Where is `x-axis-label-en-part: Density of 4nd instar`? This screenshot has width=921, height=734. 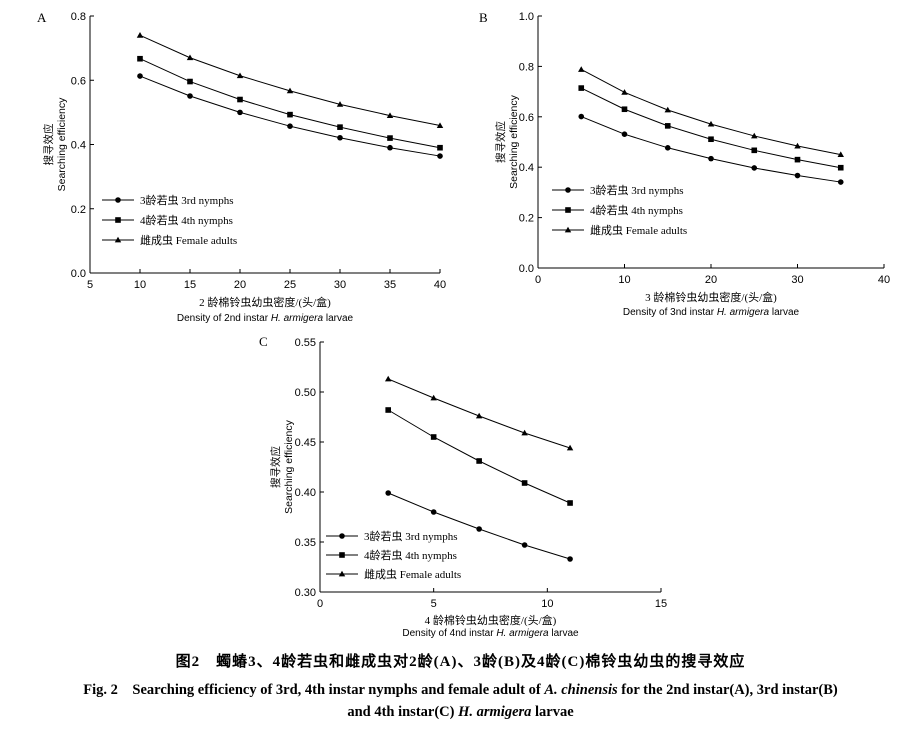 x-axis-label-en-part: Density of 4nd instar is located at coordinates (449, 633).